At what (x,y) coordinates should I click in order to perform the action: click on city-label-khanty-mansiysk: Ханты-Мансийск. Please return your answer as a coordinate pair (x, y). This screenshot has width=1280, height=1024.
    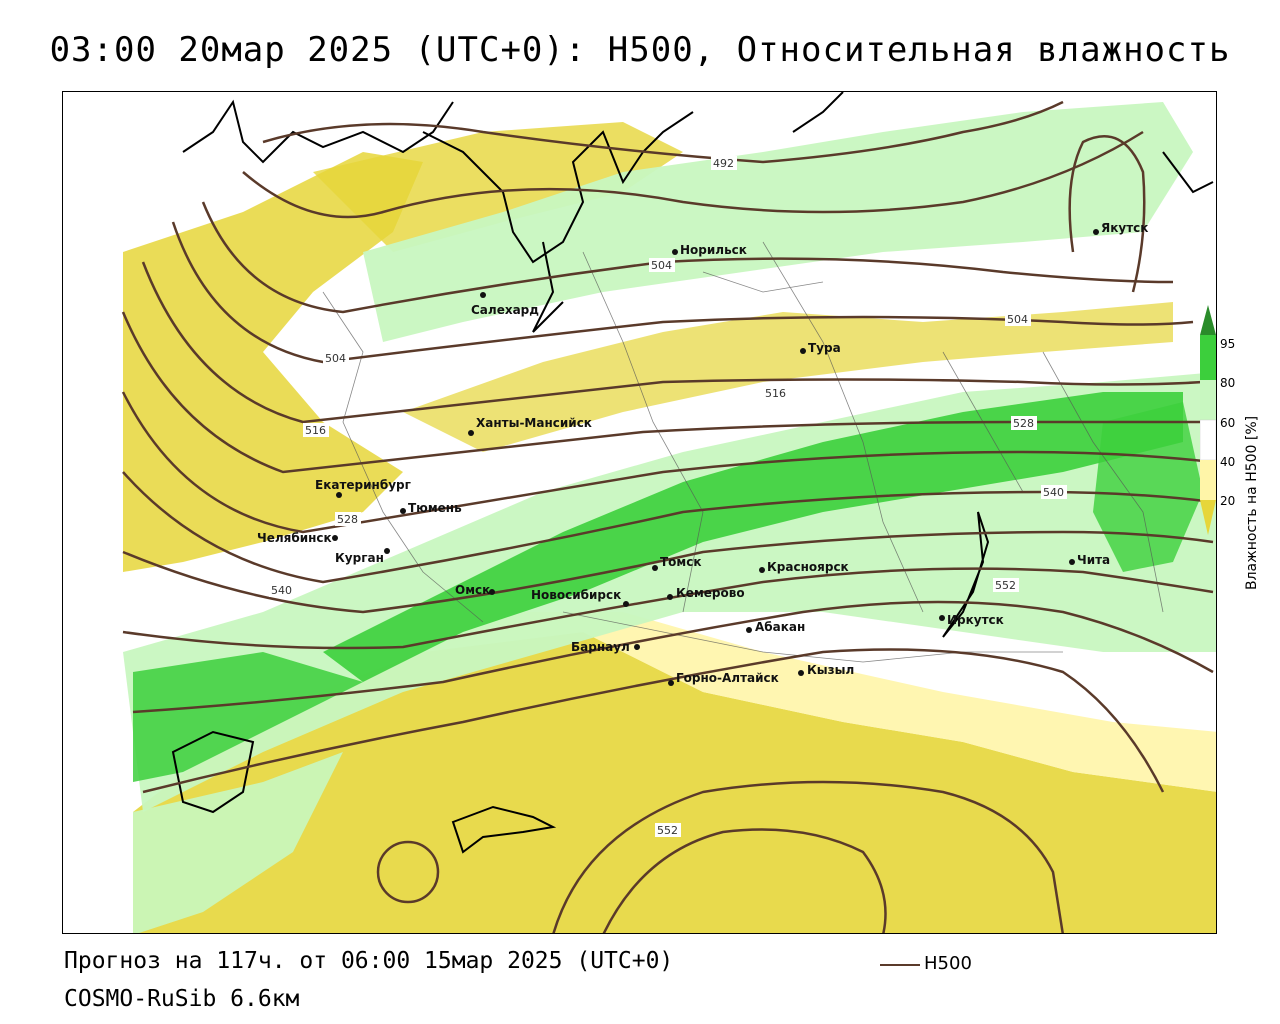
    Looking at the image, I should click on (534, 423).